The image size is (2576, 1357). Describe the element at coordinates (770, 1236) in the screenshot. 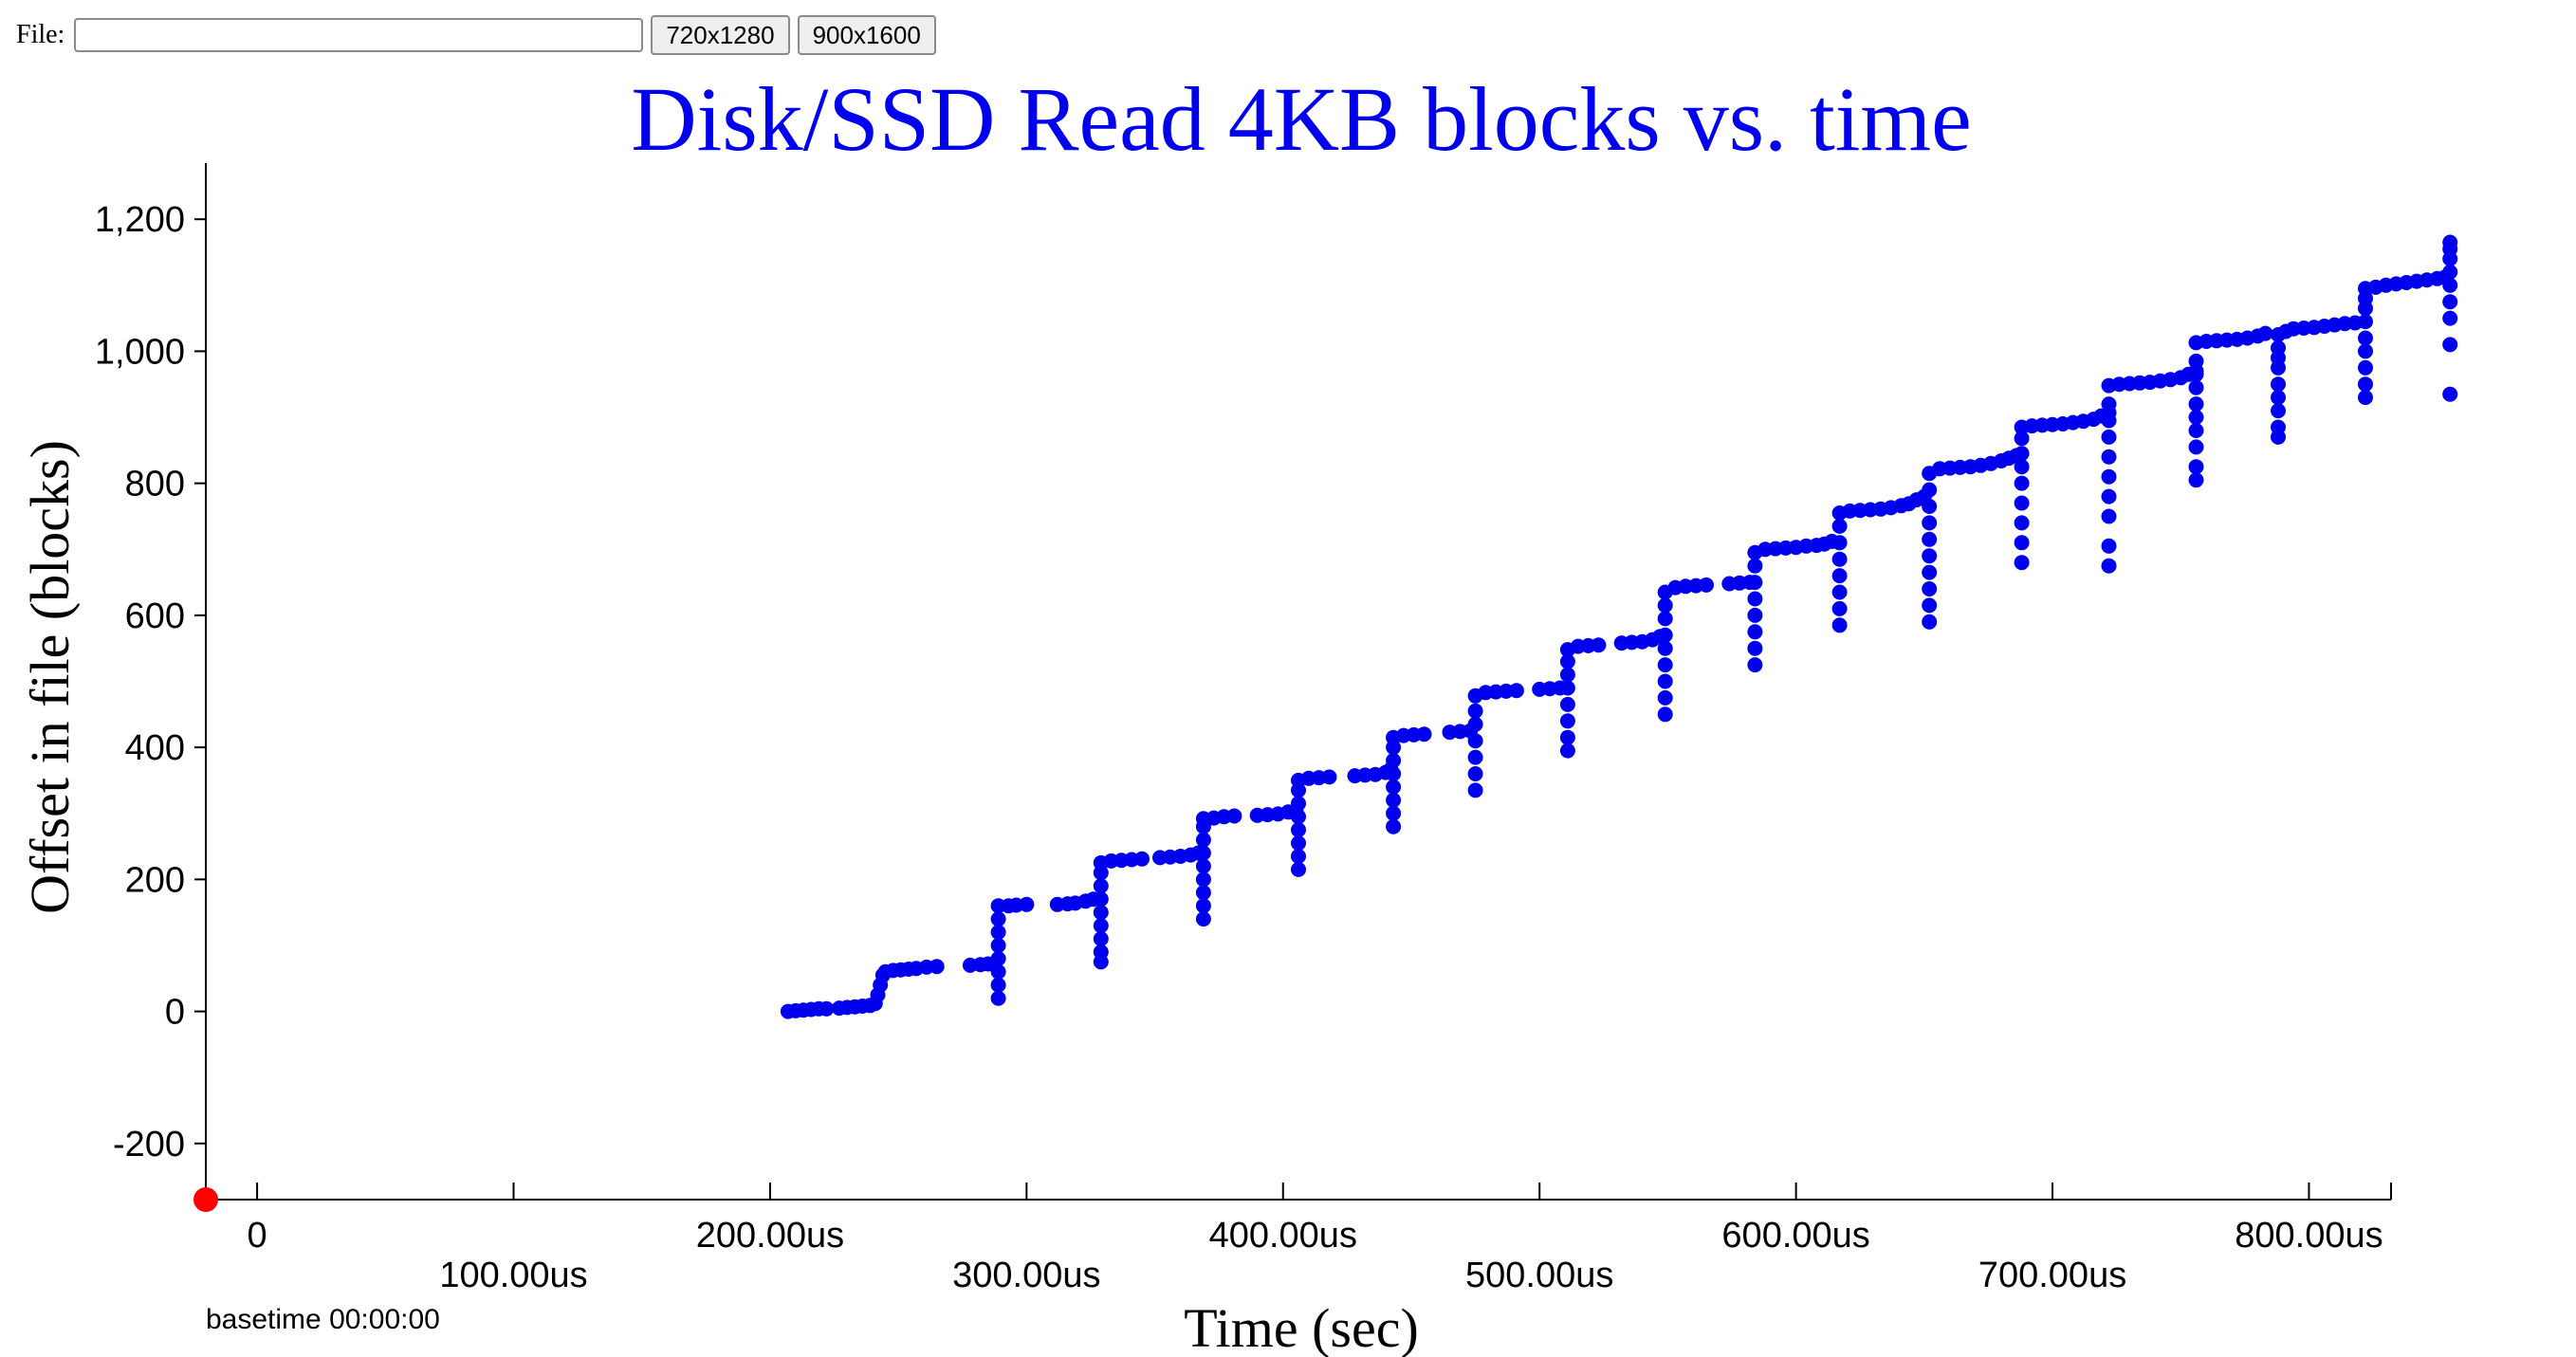

I see `x-tick-label: 200.00us` at that location.